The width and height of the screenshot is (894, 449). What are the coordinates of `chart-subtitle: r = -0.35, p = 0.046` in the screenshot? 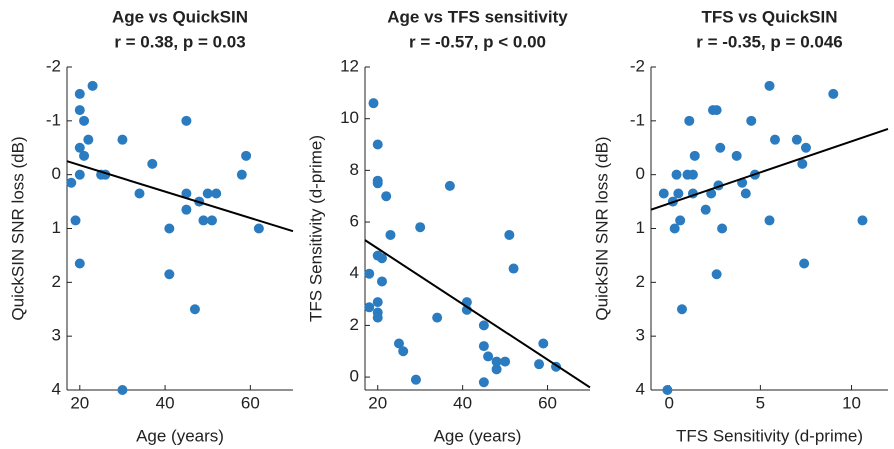 It's located at (769, 41).